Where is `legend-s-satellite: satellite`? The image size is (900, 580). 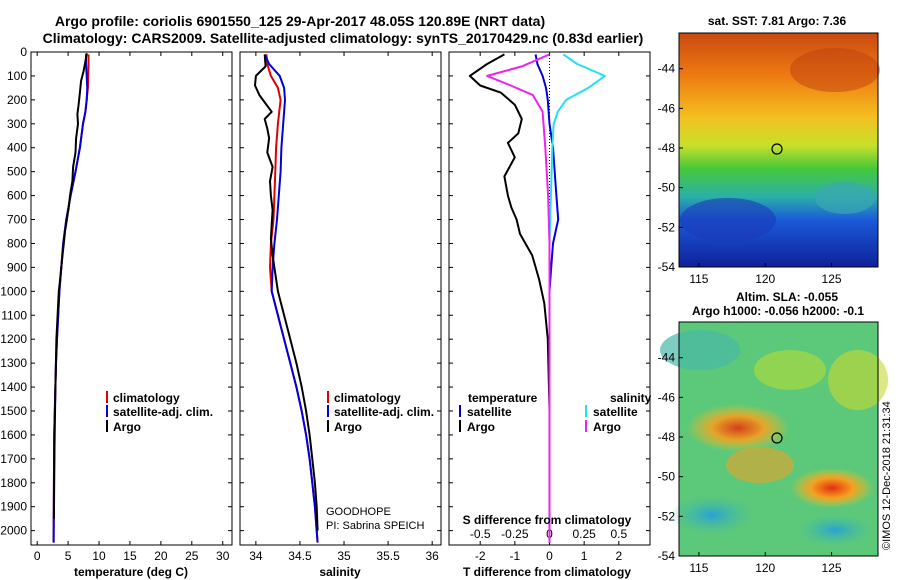 legend-s-satellite: satellite is located at coordinates (615, 412).